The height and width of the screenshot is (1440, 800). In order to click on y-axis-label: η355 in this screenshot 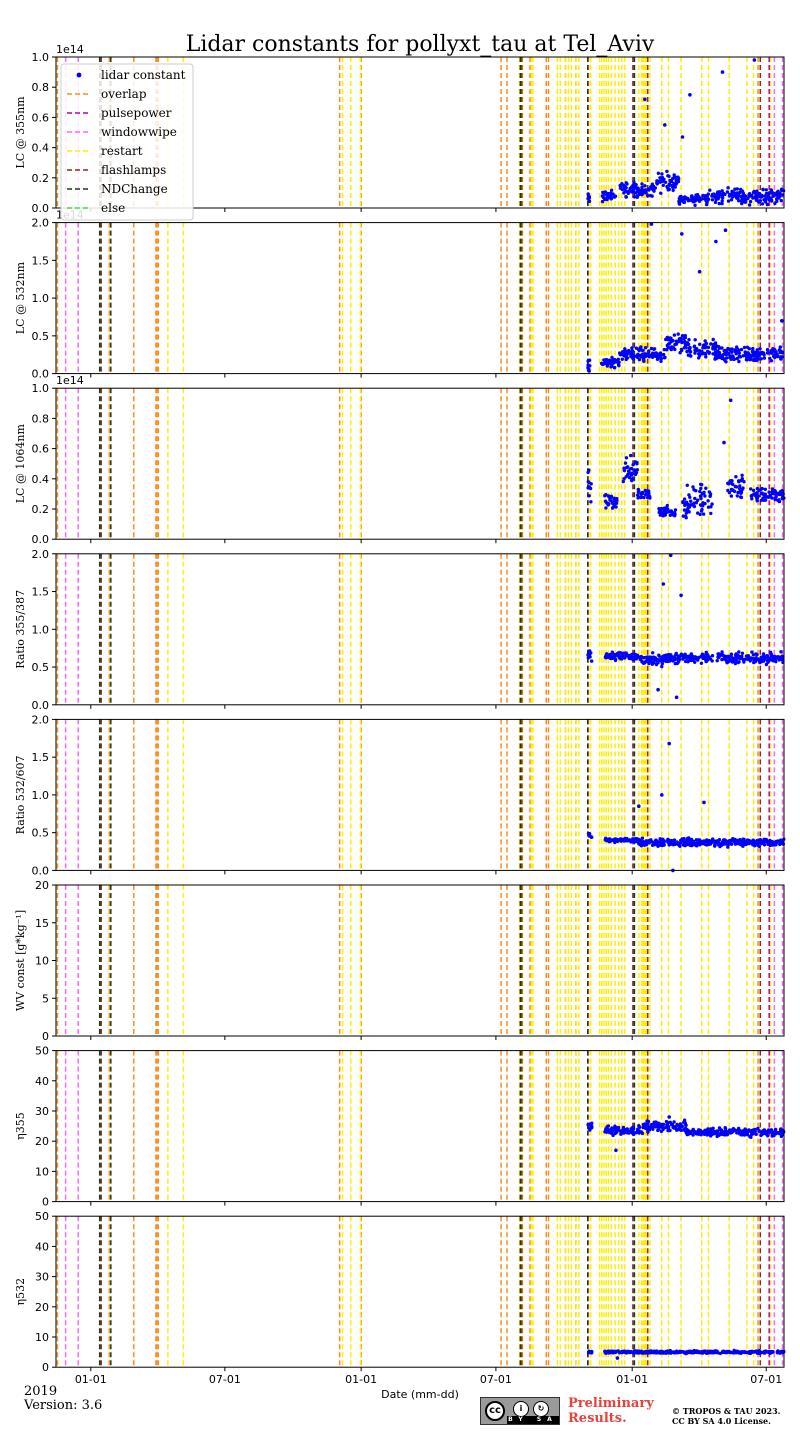, I will do `click(20, 1126)`.